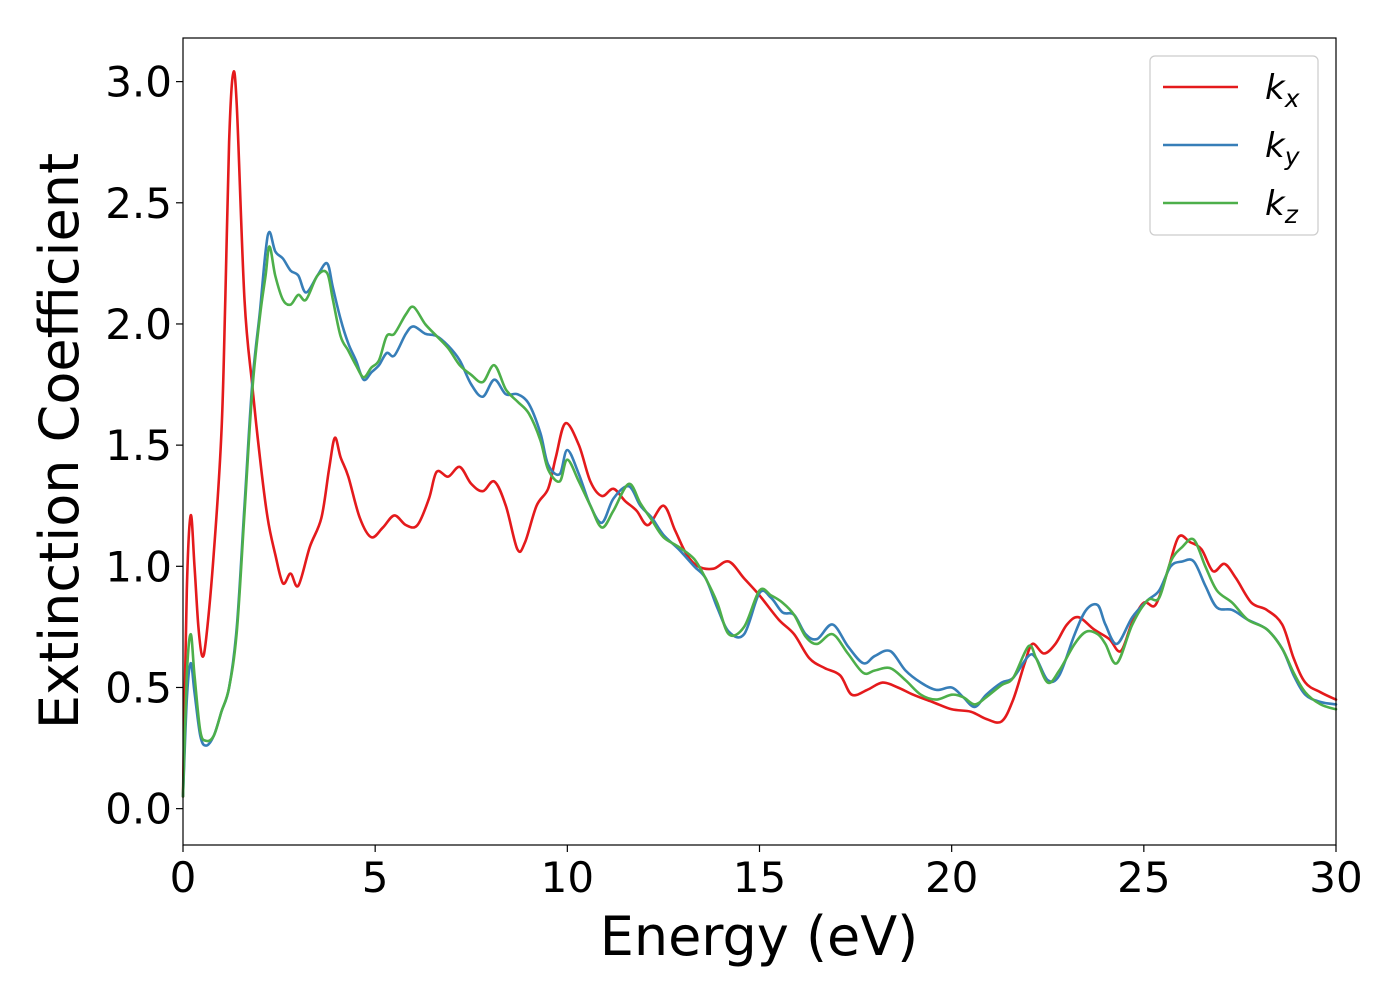 The width and height of the screenshot is (1400, 1000). What do you see at coordinates (138, 445) in the screenshot?
I see `y-tick-label: 1.5` at bounding box center [138, 445].